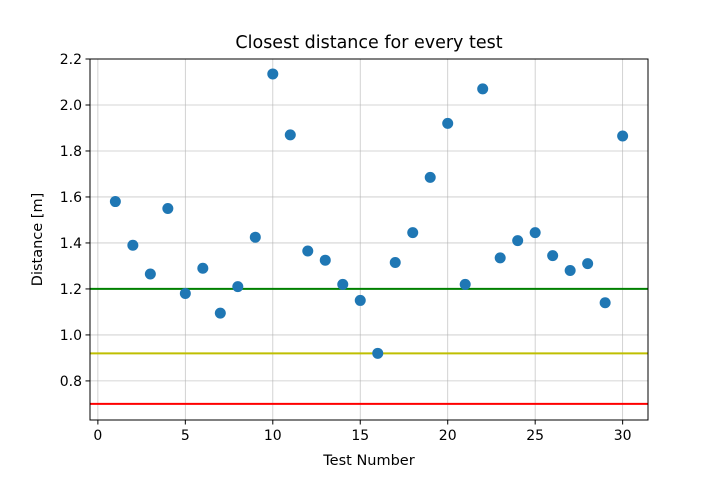 This screenshot has height=480, width=720. What do you see at coordinates (71, 198) in the screenshot?
I see `y-tick-label: 1.6` at bounding box center [71, 198].